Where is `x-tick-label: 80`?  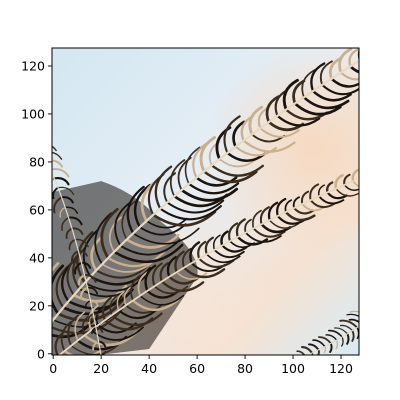 x-tick-label: 80 is located at coordinates (245, 368).